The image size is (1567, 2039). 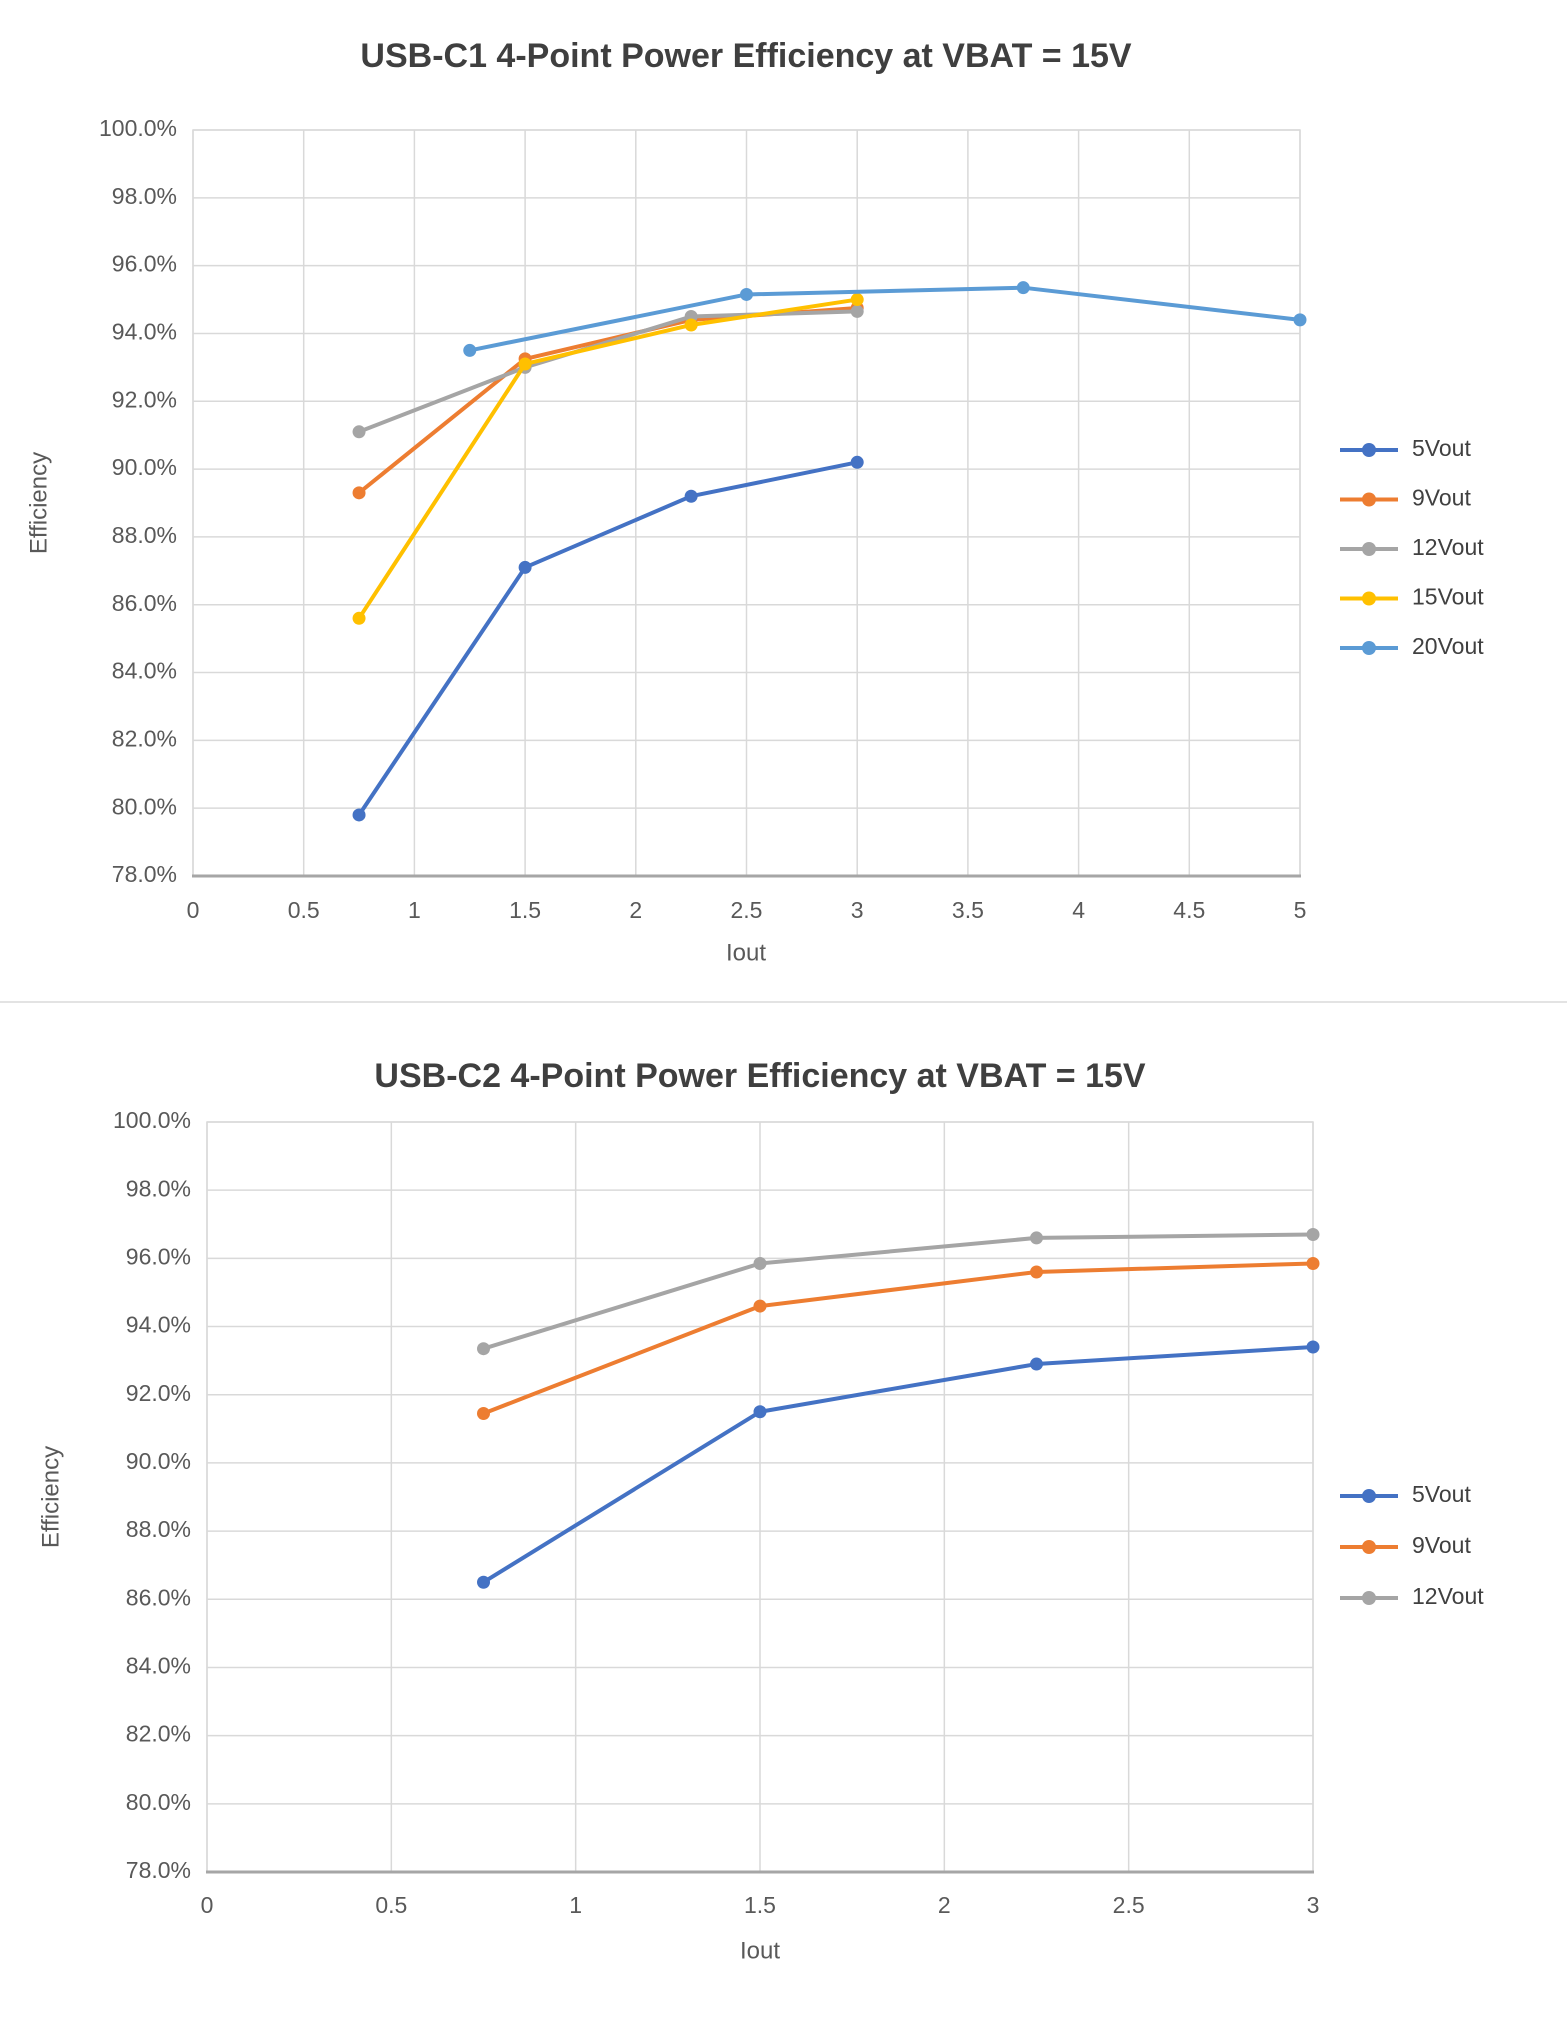 What do you see at coordinates (193, 910) in the screenshot?
I see `x-axis-tick-label: 0` at bounding box center [193, 910].